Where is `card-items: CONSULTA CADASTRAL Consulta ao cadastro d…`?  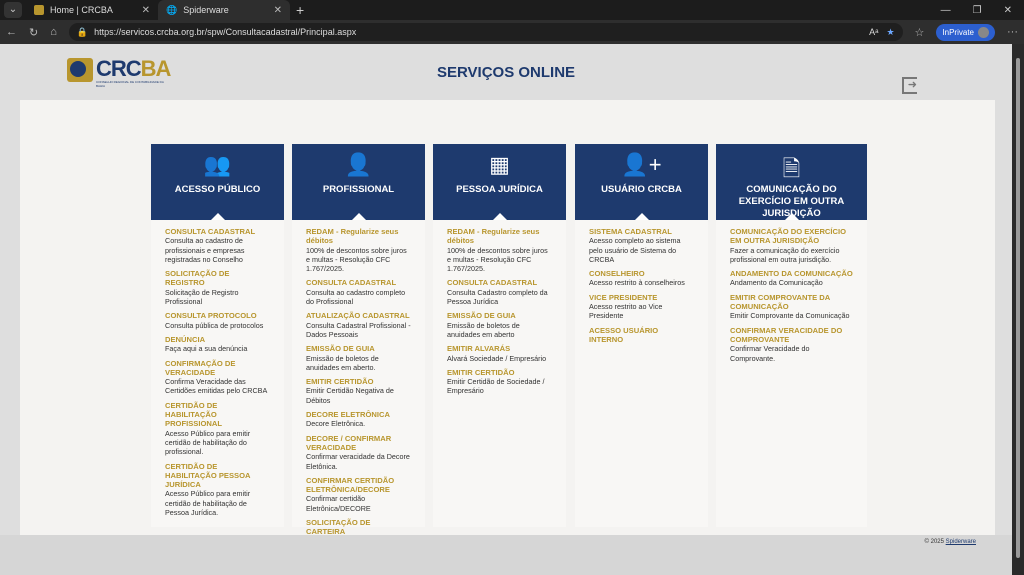
card-items: CONSULTA CADASTRAL Consulta ao cadastro d… is located at coordinates (210, 368).